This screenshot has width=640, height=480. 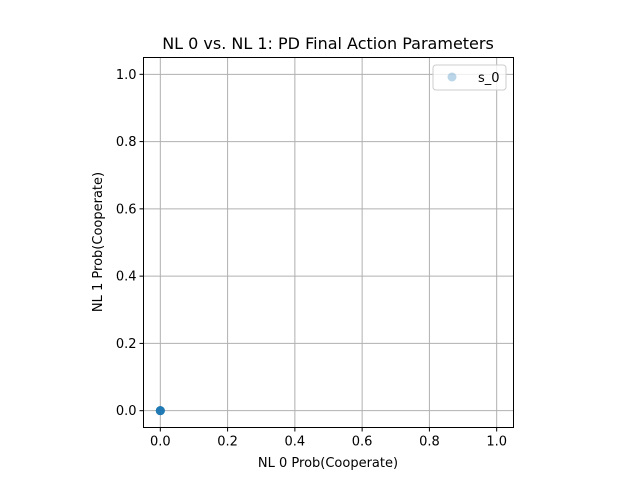 What do you see at coordinates (489, 78) in the screenshot?
I see `legend-label: s_0` at bounding box center [489, 78].